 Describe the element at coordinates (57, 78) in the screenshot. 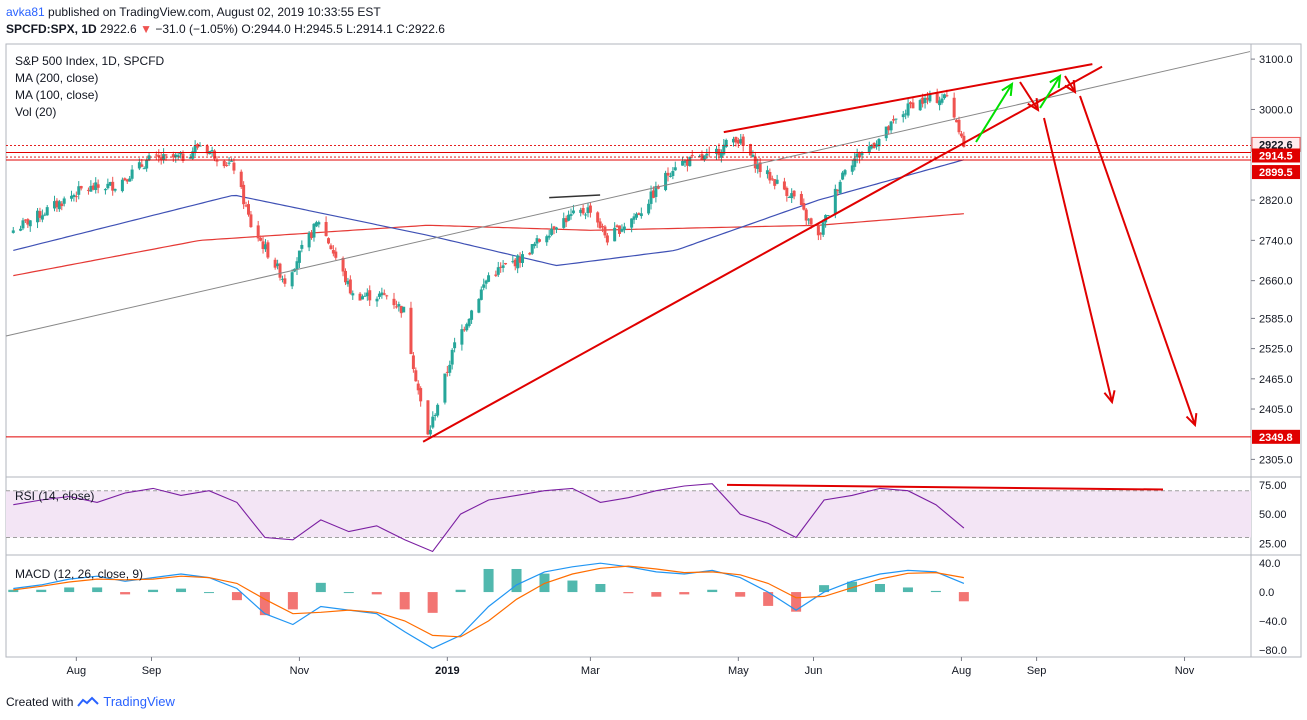

I see `legend-ma200: MA (200, close)` at that location.